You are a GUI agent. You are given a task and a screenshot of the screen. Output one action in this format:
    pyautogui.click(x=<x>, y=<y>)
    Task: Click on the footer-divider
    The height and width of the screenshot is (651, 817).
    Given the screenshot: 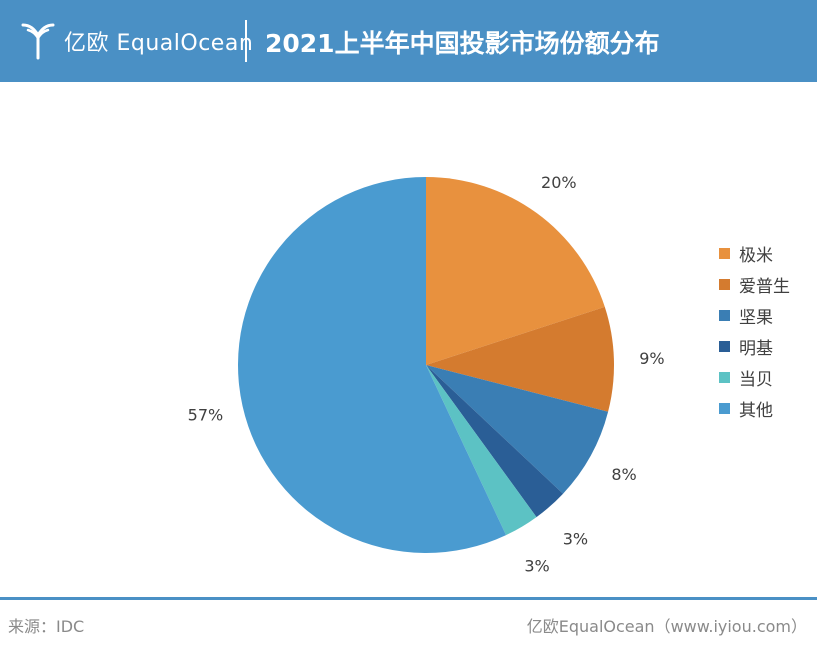 What is the action you would take?
    pyautogui.click(x=408, y=598)
    